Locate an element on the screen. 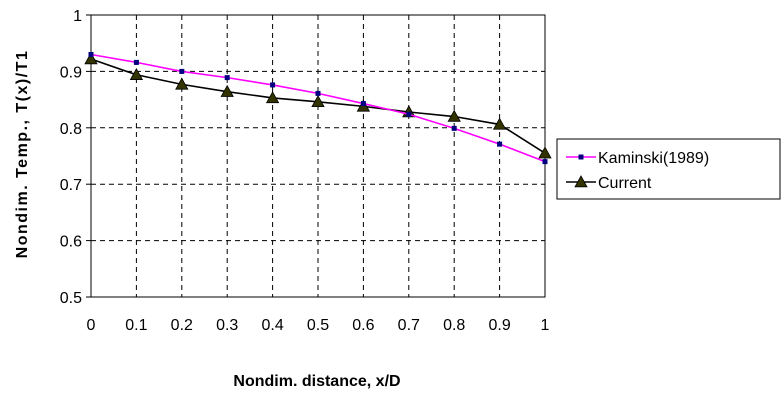  x-axis-title: Nondim. distance, x/D is located at coordinates (316, 381).